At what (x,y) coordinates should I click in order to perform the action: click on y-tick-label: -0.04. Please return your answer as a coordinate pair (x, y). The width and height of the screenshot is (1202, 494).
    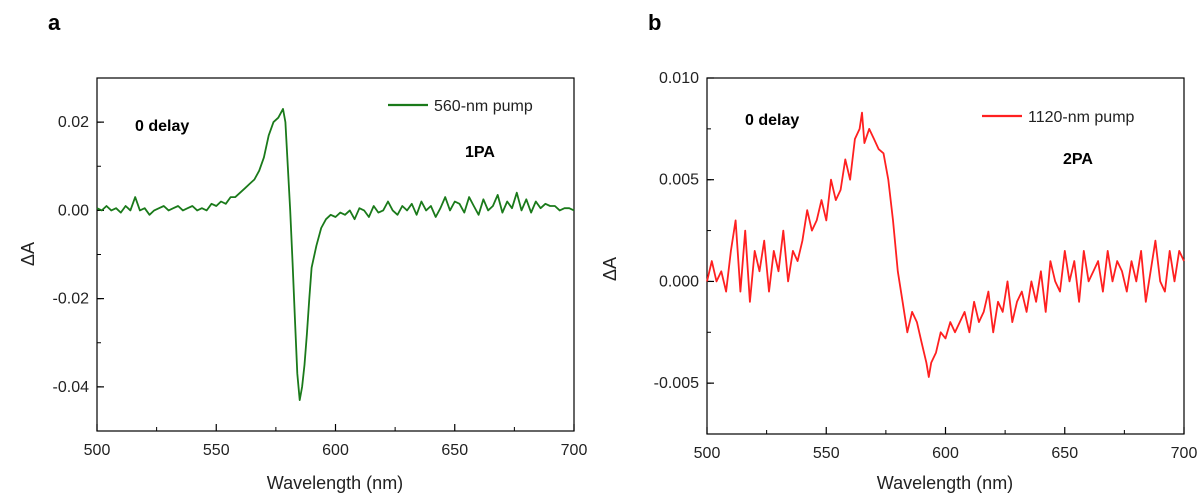
    Looking at the image, I should click on (71, 387).